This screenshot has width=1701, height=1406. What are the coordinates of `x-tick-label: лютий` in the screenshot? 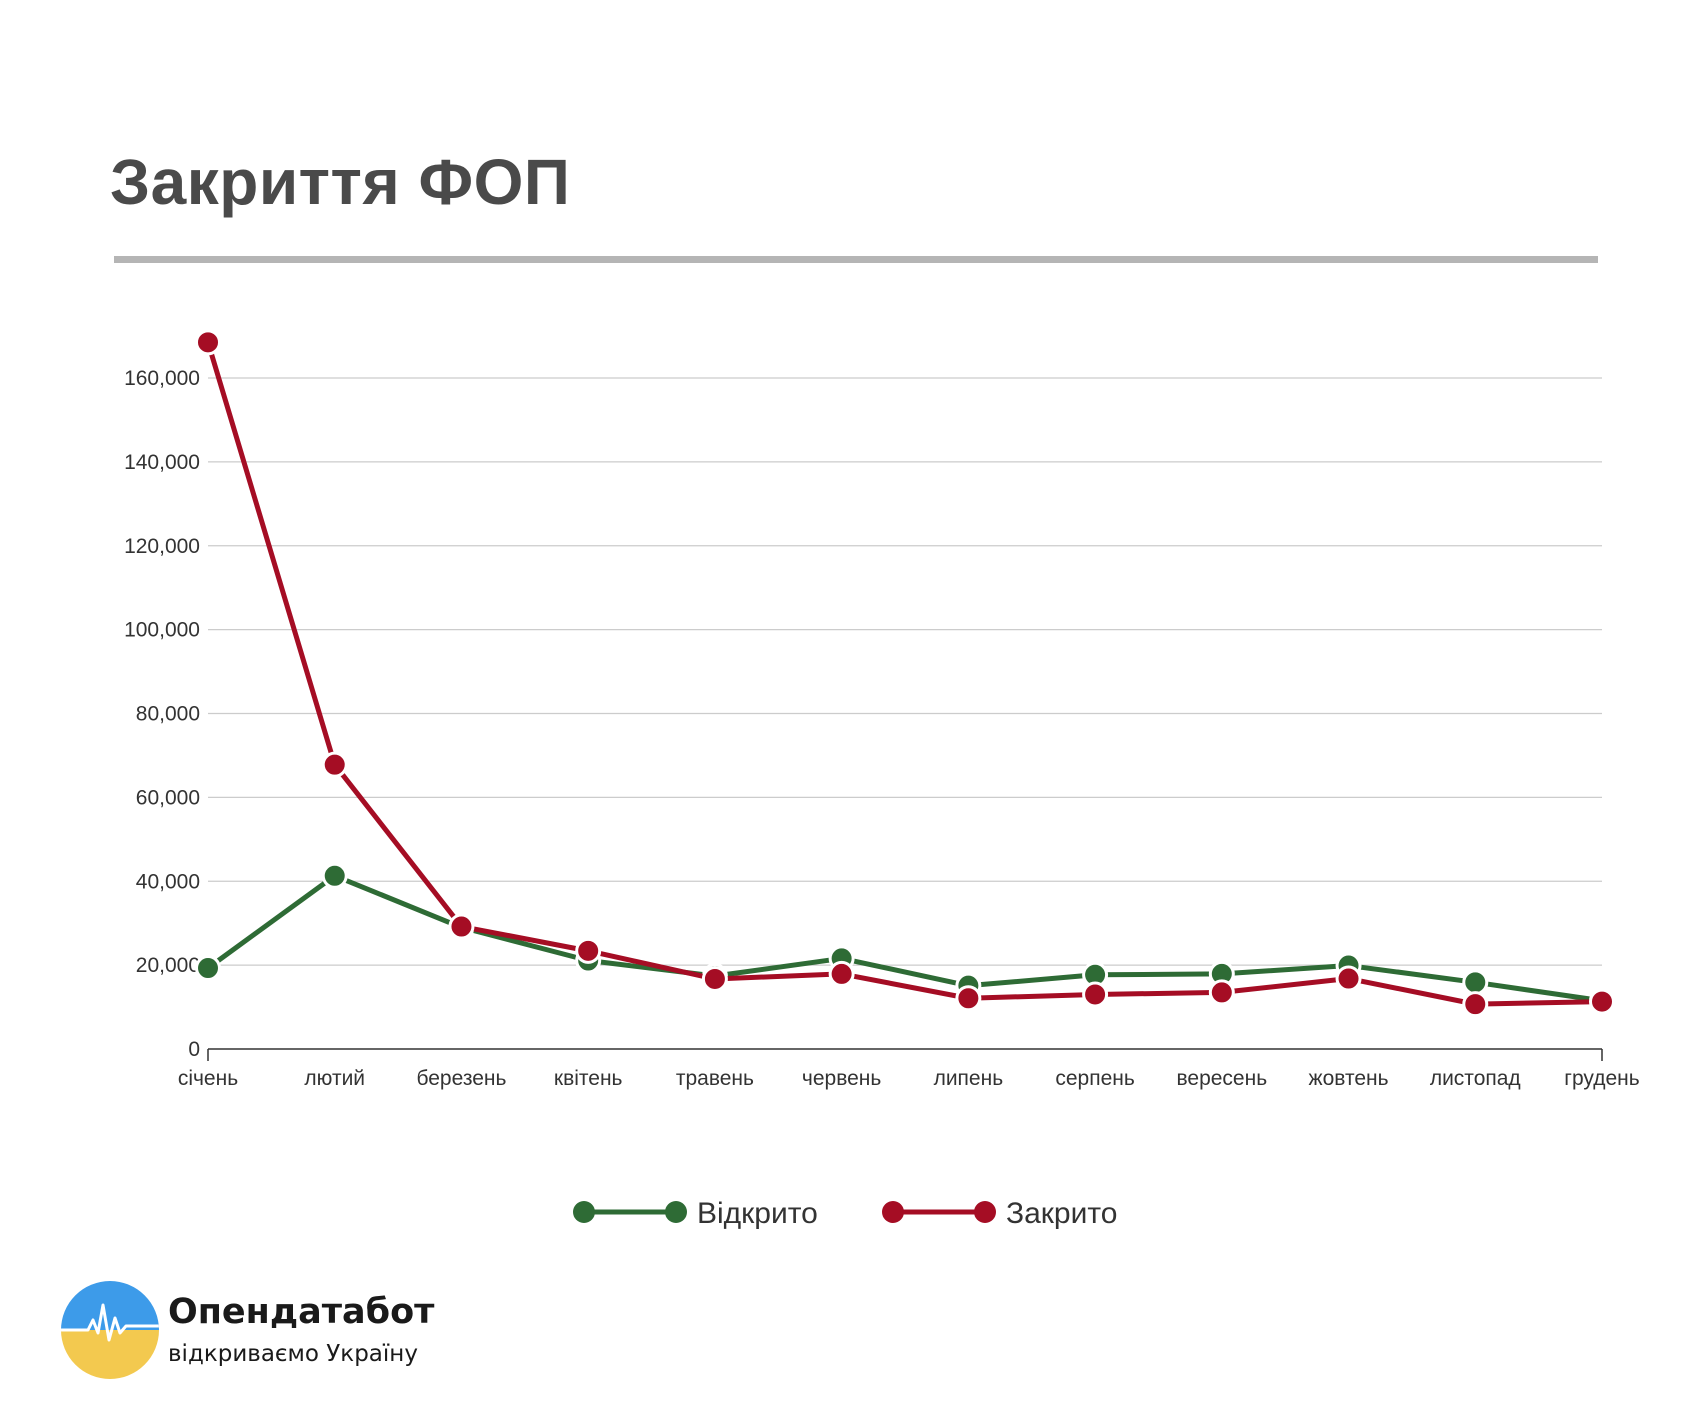 It's located at (334, 1078).